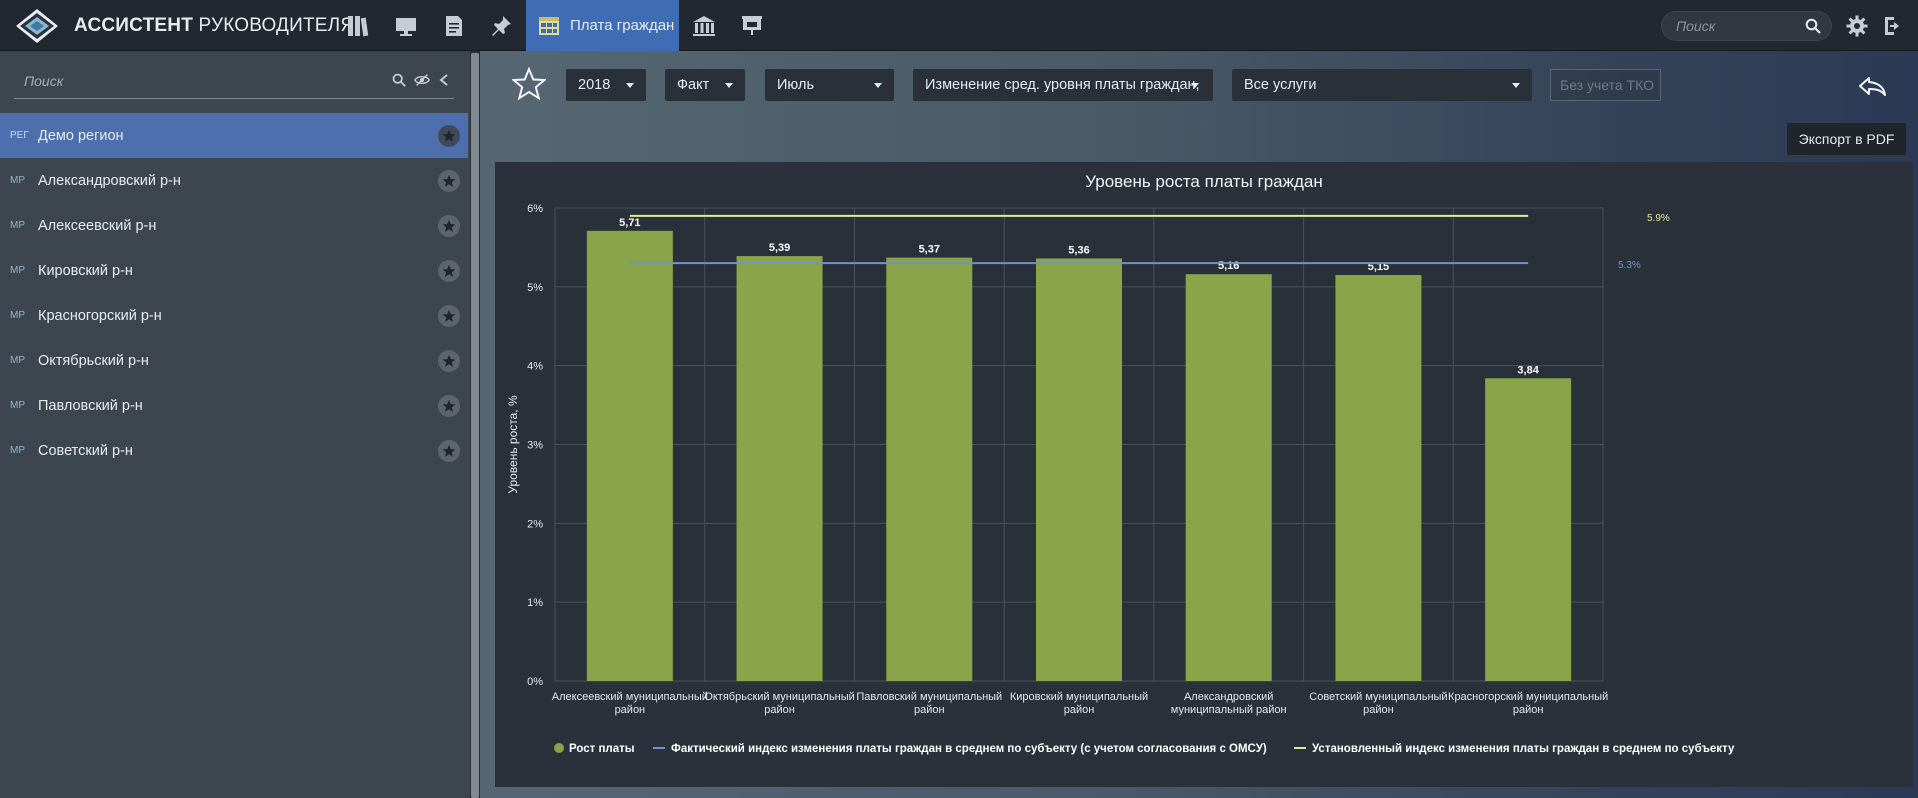  Describe the element at coordinates (602, 749) in the screenshot. I see `legend-label: Рост платы` at that location.